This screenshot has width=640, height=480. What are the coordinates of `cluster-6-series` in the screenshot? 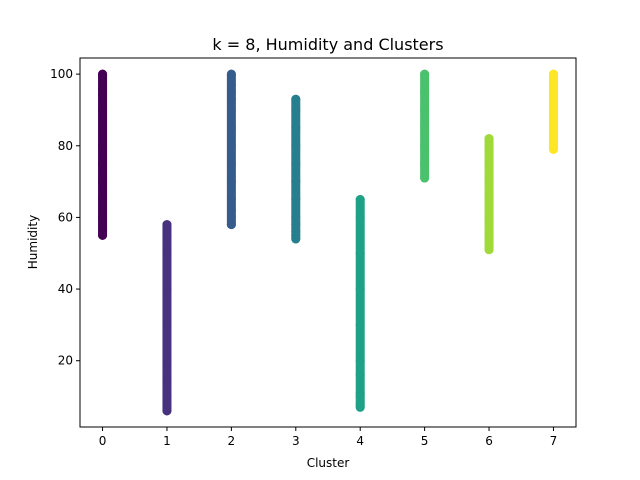 It's located at (489, 194).